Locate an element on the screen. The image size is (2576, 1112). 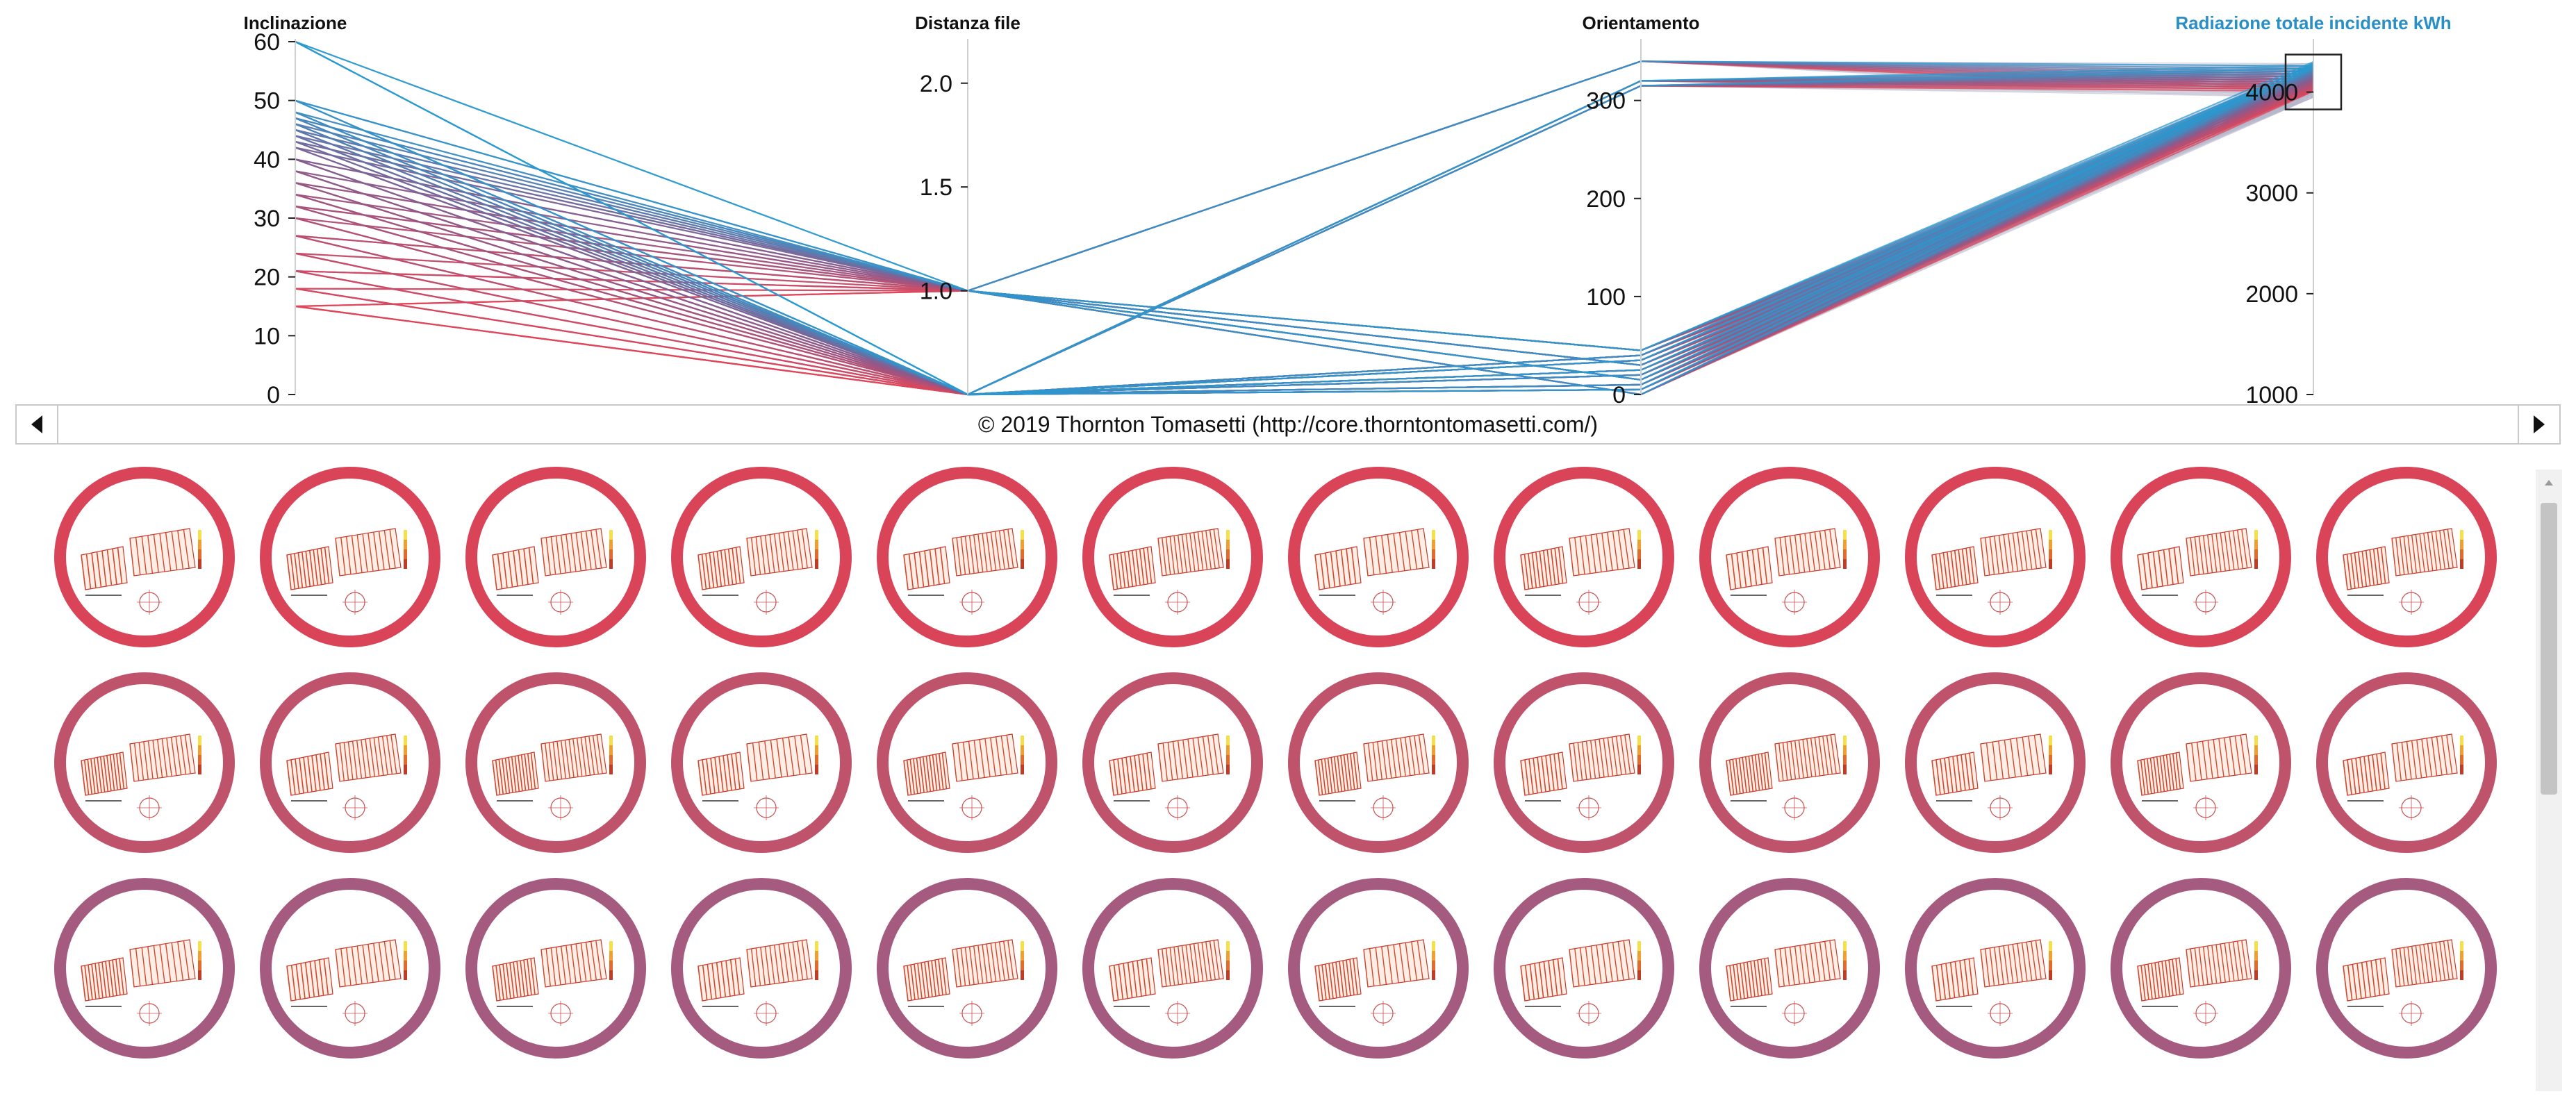
scroll-up-button is located at coordinates (2549, 482).